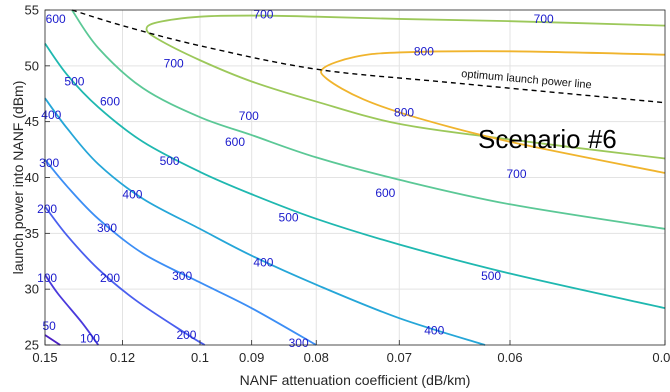  I want to click on x-tick-label: 0.12, so click(122, 357).